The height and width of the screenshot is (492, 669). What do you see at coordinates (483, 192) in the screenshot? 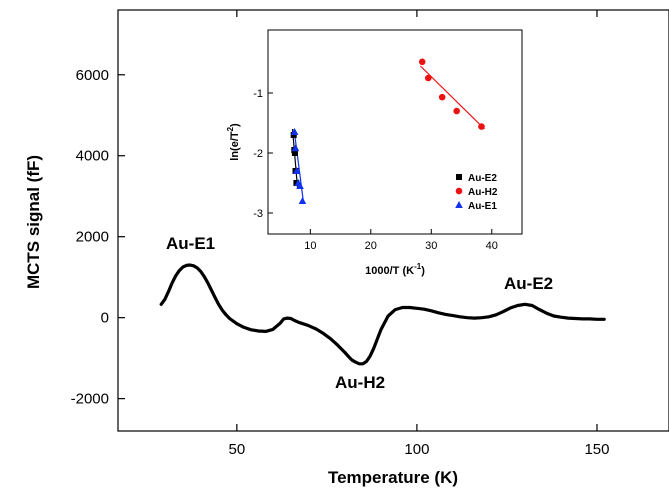
I see `legend-label: Au-H2` at bounding box center [483, 192].